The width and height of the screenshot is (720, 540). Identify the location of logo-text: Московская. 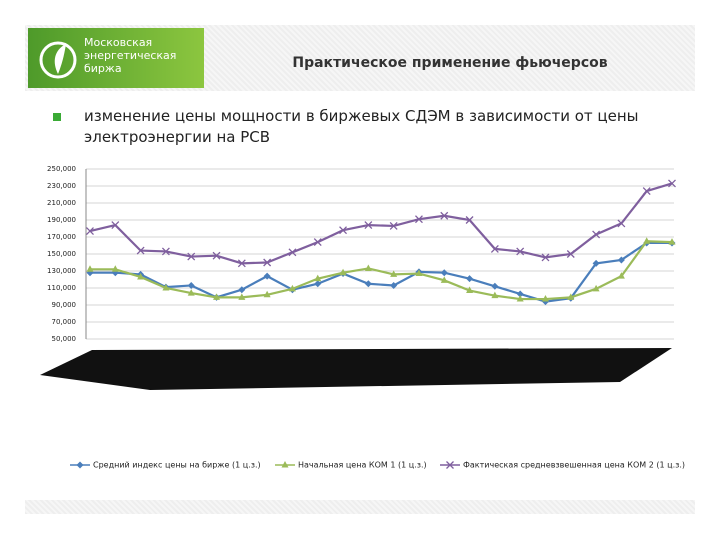
(118, 42).